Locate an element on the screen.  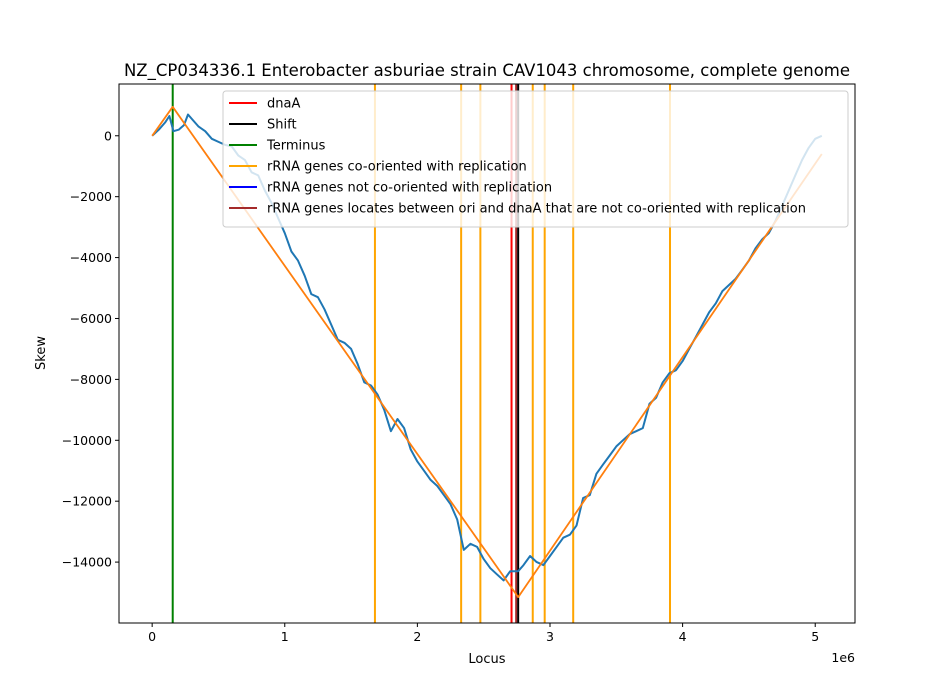
legend-label: Terminus is located at coordinates (296, 146).